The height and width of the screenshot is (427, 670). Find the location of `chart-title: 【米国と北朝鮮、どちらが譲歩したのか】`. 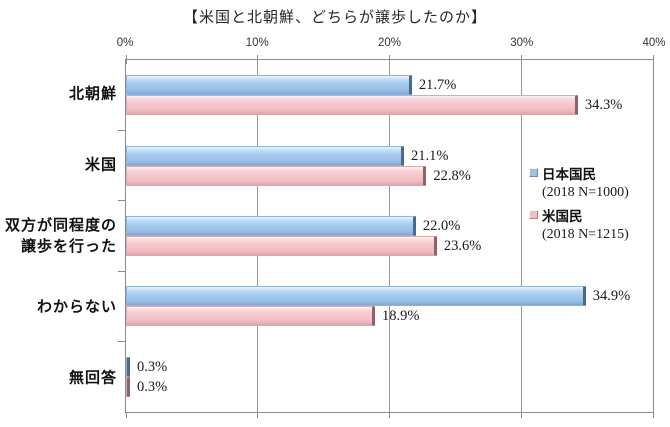

chart-title: 【米国と北朝鮮、どちらが譲歩したのか】 is located at coordinates (334, 18).